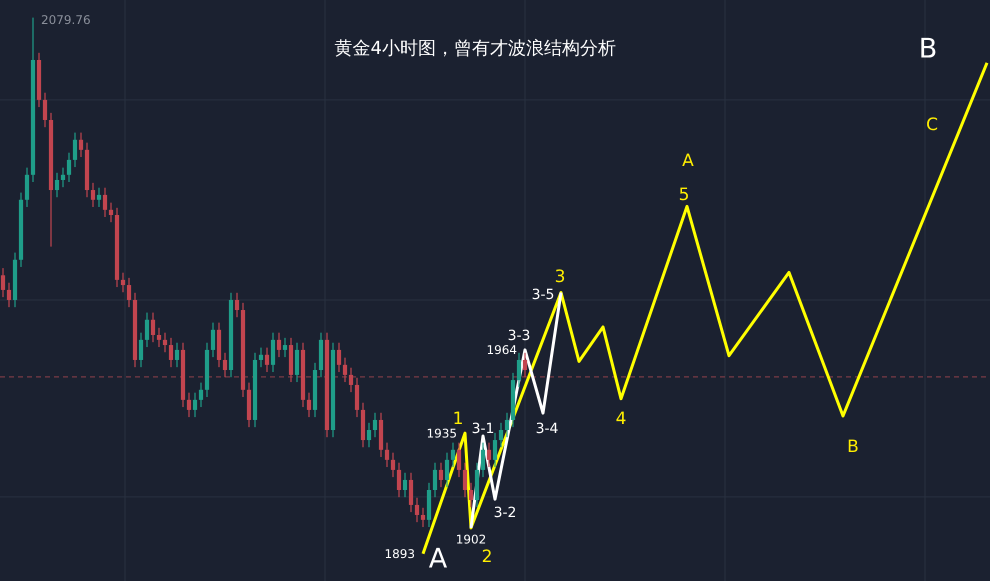 The image size is (990, 581). Describe the element at coordinates (483, 428) in the screenshot. I see `annotation: 3-1` at that location.